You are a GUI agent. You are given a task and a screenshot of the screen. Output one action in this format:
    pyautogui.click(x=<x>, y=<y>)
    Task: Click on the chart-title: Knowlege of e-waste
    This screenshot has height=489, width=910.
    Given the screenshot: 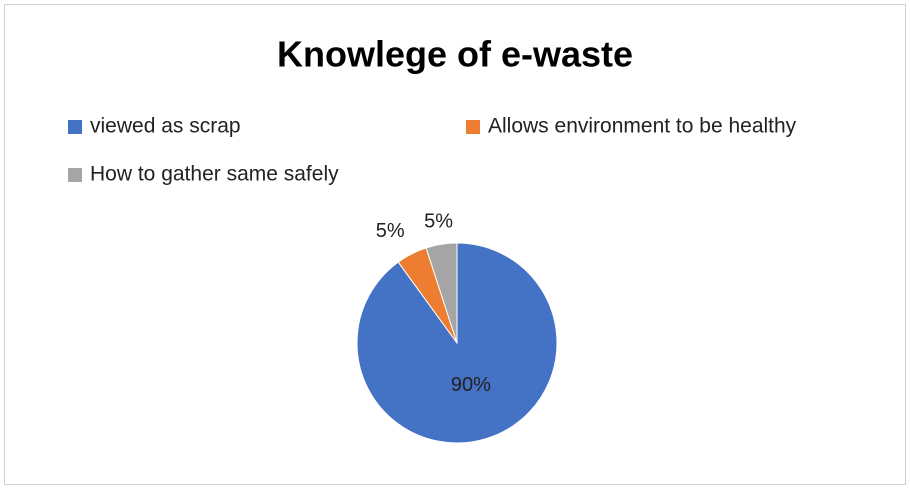 What is the action you would take?
    pyautogui.click(x=455, y=54)
    